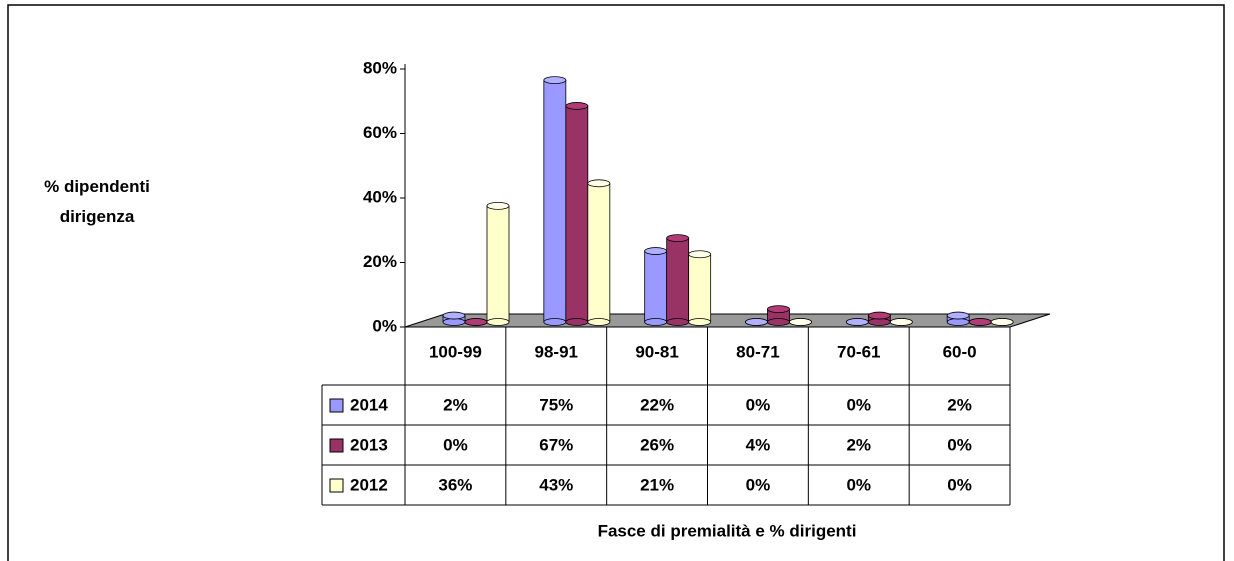  What do you see at coordinates (384, 325) in the screenshot?
I see `y-tick-label: 0%` at bounding box center [384, 325].